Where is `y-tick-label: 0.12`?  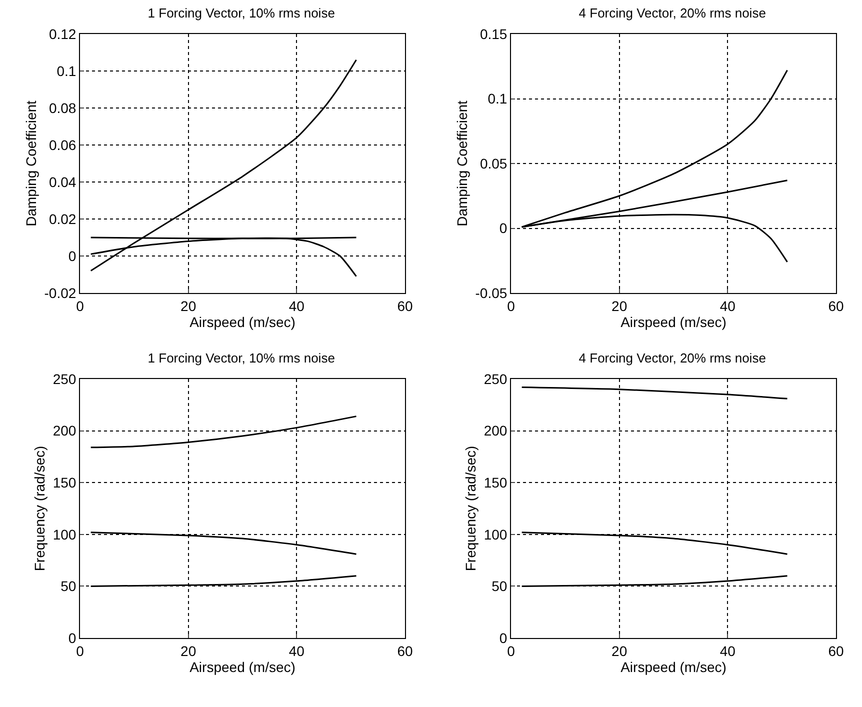 y-tick-label: 0.12 is located at coordinates (62, 34).